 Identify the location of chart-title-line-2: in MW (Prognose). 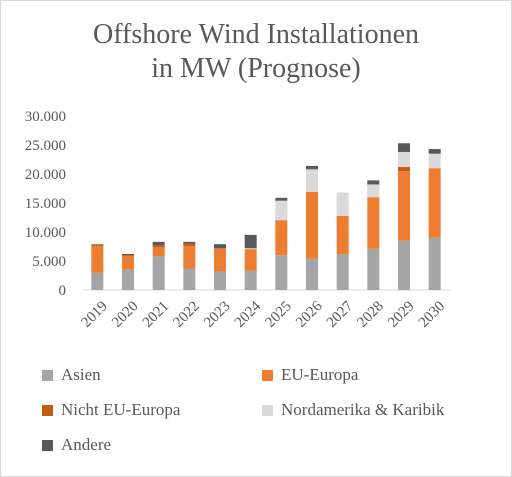
(256, 68).